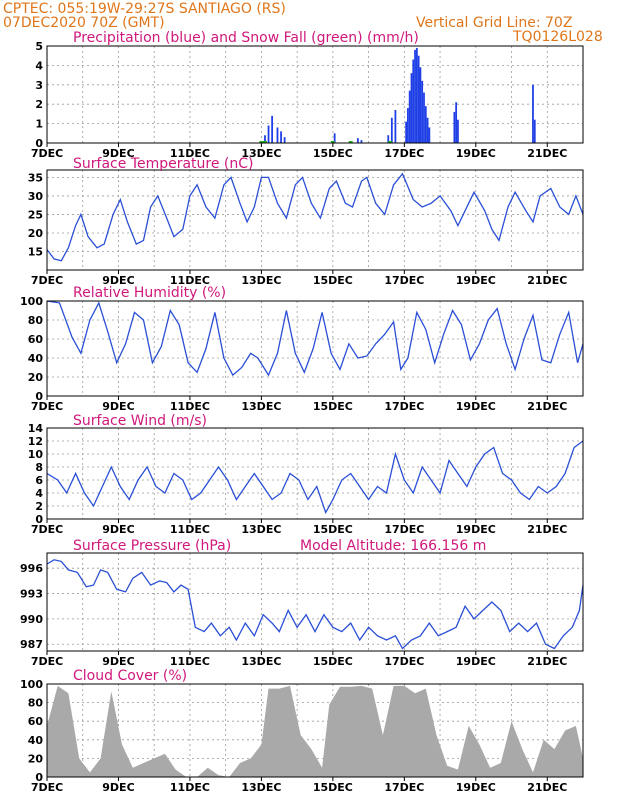 Image resolution: width=618 pixels, height=800 pixels. Describe the element at coordinates (39, 46) in the screenshot. I see `y-tick-label: 5` at that location.